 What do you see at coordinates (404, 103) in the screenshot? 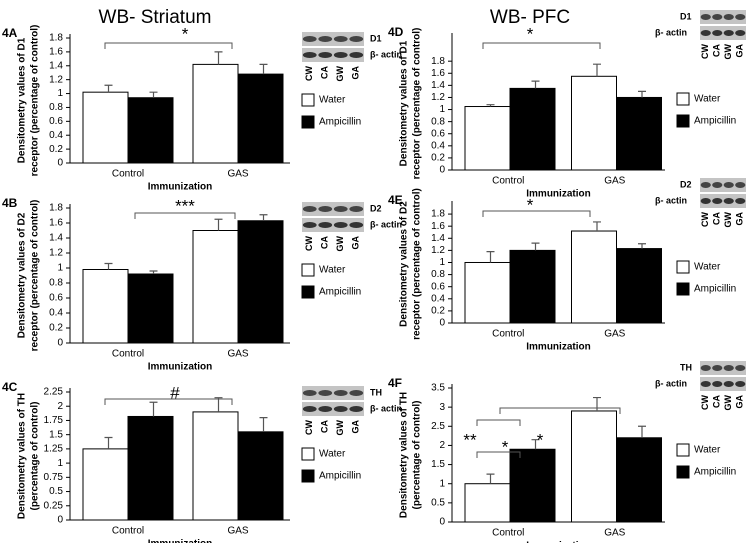
I see `y-axis-label: Densitometry values of D1` at bounding box center [404, 103].